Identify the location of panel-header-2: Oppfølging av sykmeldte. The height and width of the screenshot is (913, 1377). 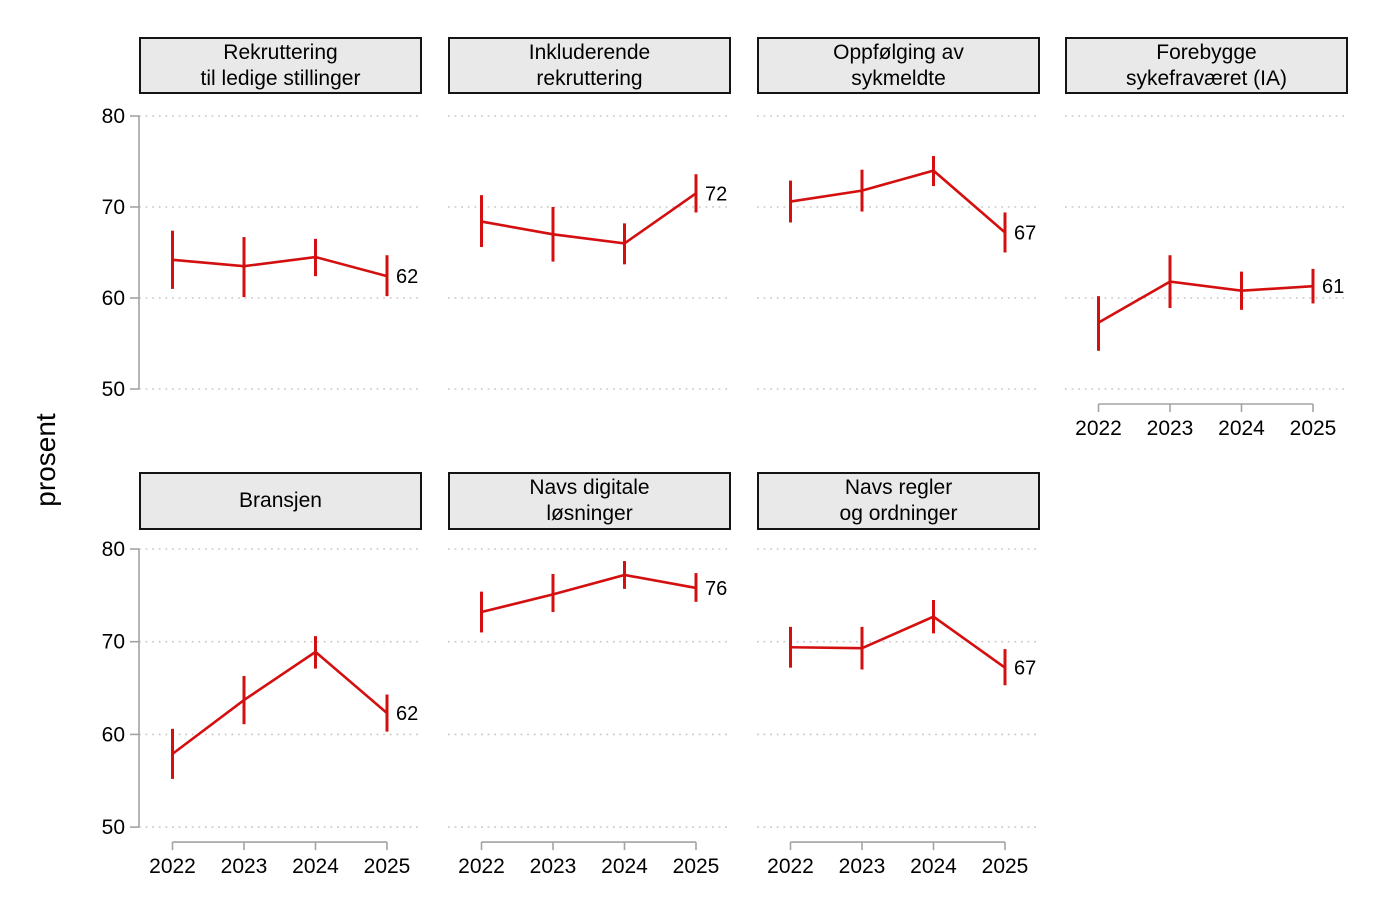
(898, 65).